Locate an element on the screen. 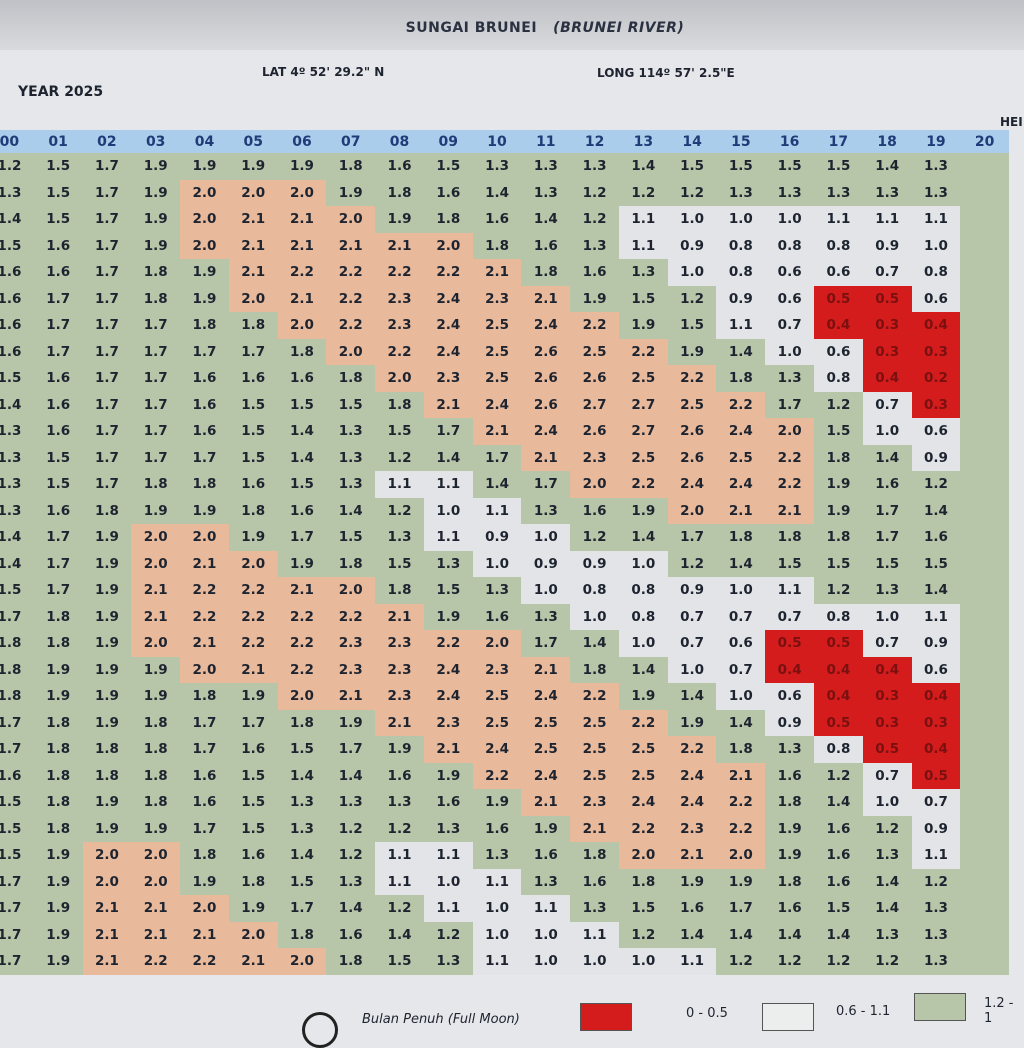  tide-height-cell: 0.9 is located at coordinates (741, 298).